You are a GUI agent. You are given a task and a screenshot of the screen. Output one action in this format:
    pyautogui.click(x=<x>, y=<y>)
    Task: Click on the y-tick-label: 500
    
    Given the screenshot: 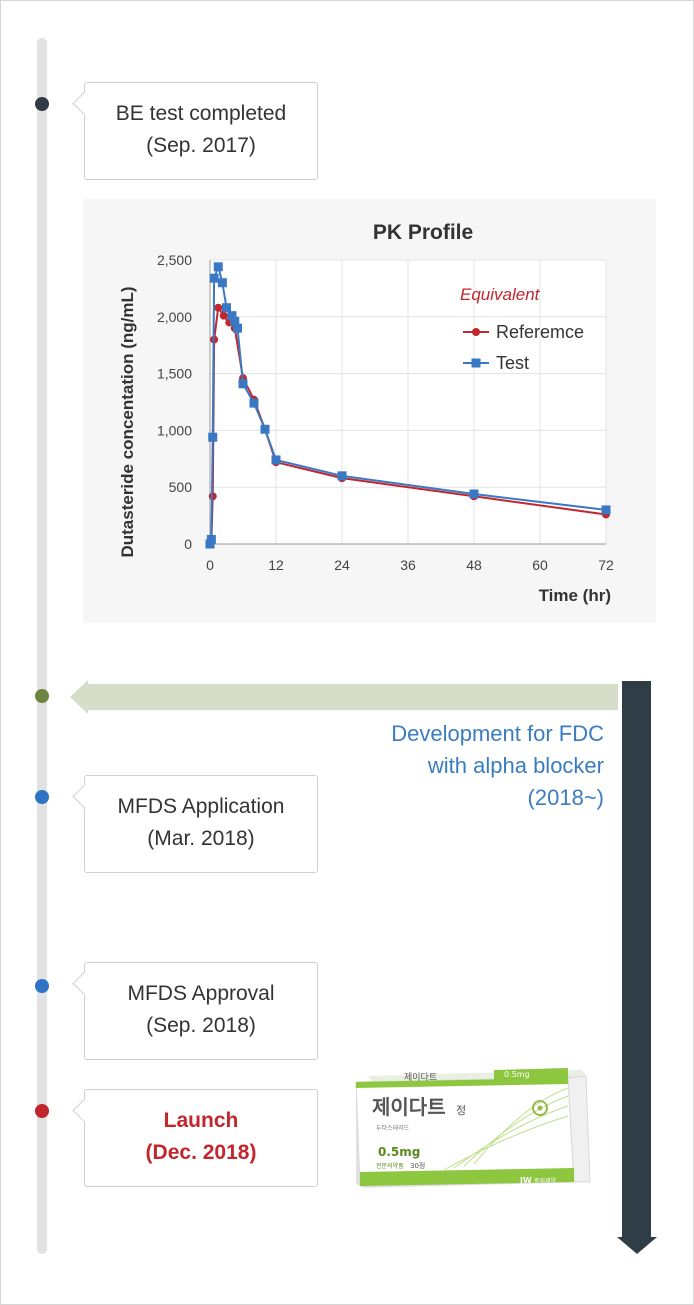 What is the action you would take?
    pyautogui.click(x=181, y=487)
    